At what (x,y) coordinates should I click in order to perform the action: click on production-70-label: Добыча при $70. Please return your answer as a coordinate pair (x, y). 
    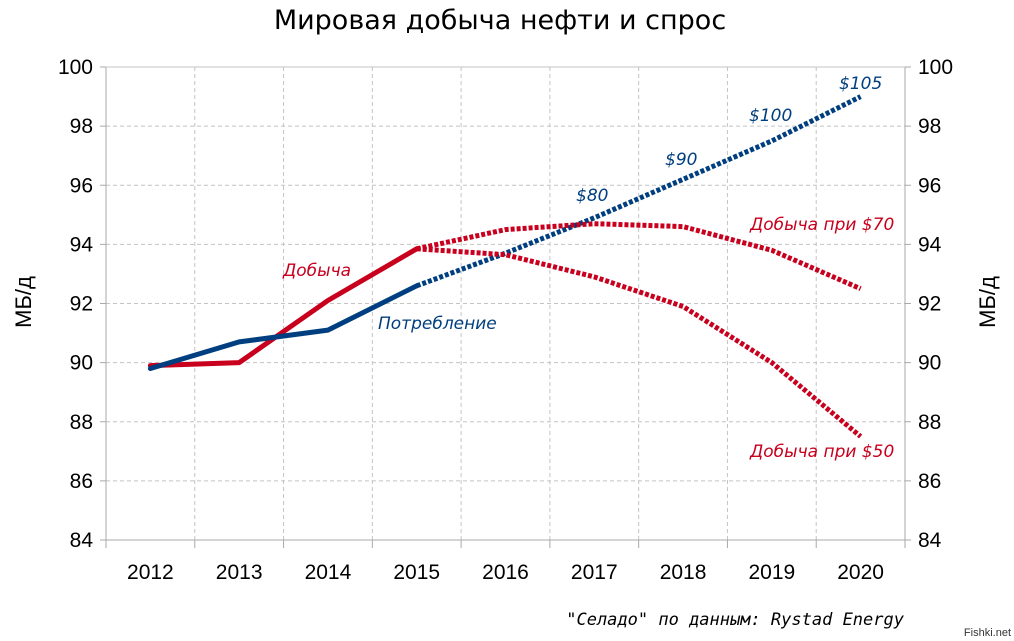
    Looking at the image, I should click on (821, 225).